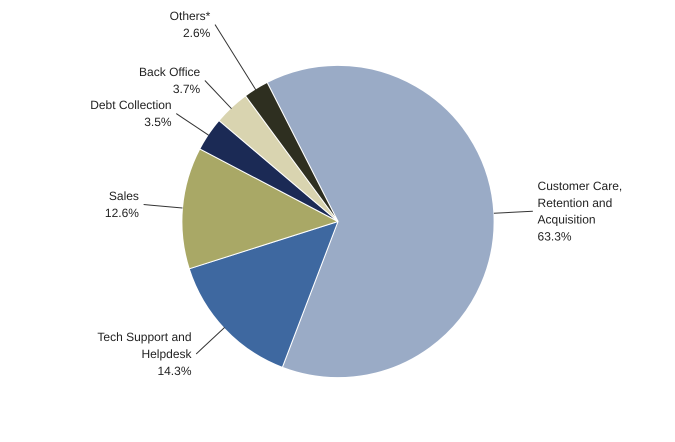 This screenshot has width=675, height=442. Describe the element at coordinates (196, 33) in the screenshot. I see `data-label: 2.6%` at that location.